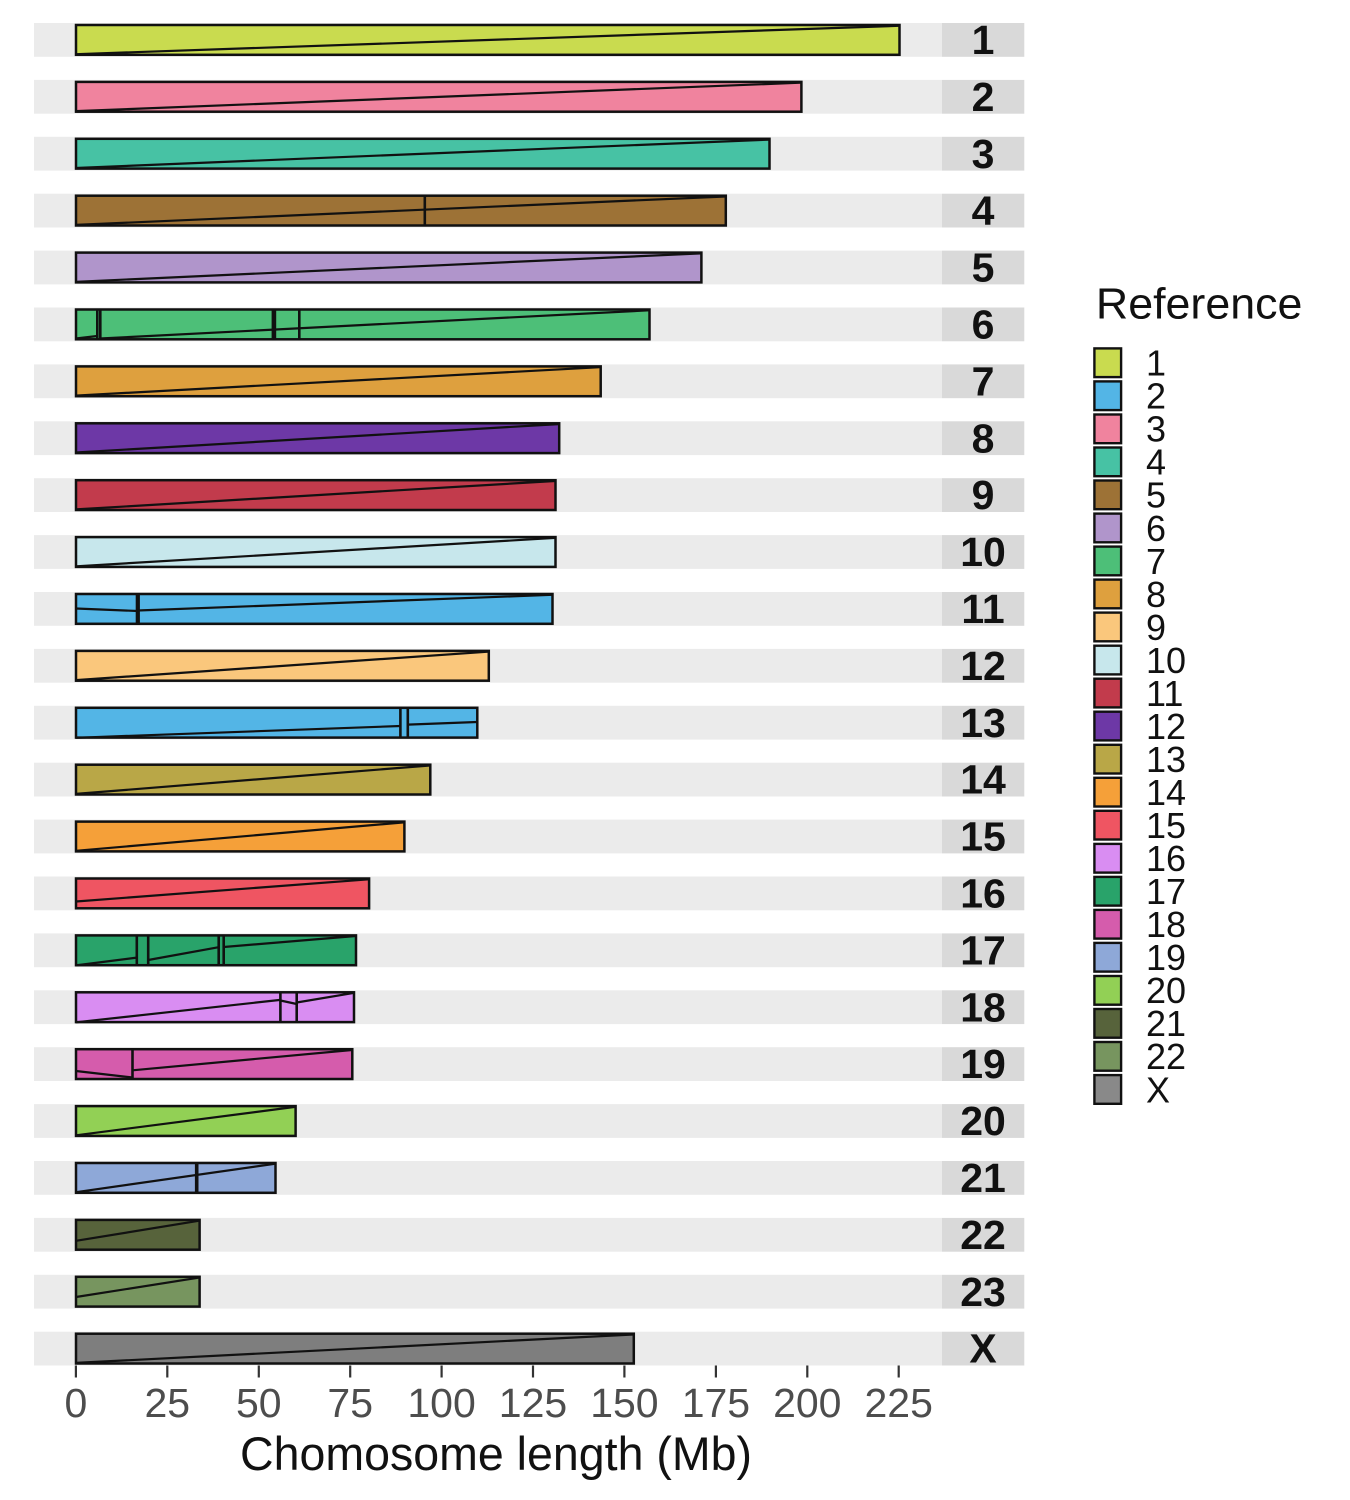 The image size is (1350, 1500). What do you see at coordinates (624, 1403) in the screenshot?
I see `svg-text: 150` at bounding box center [624, 1403].